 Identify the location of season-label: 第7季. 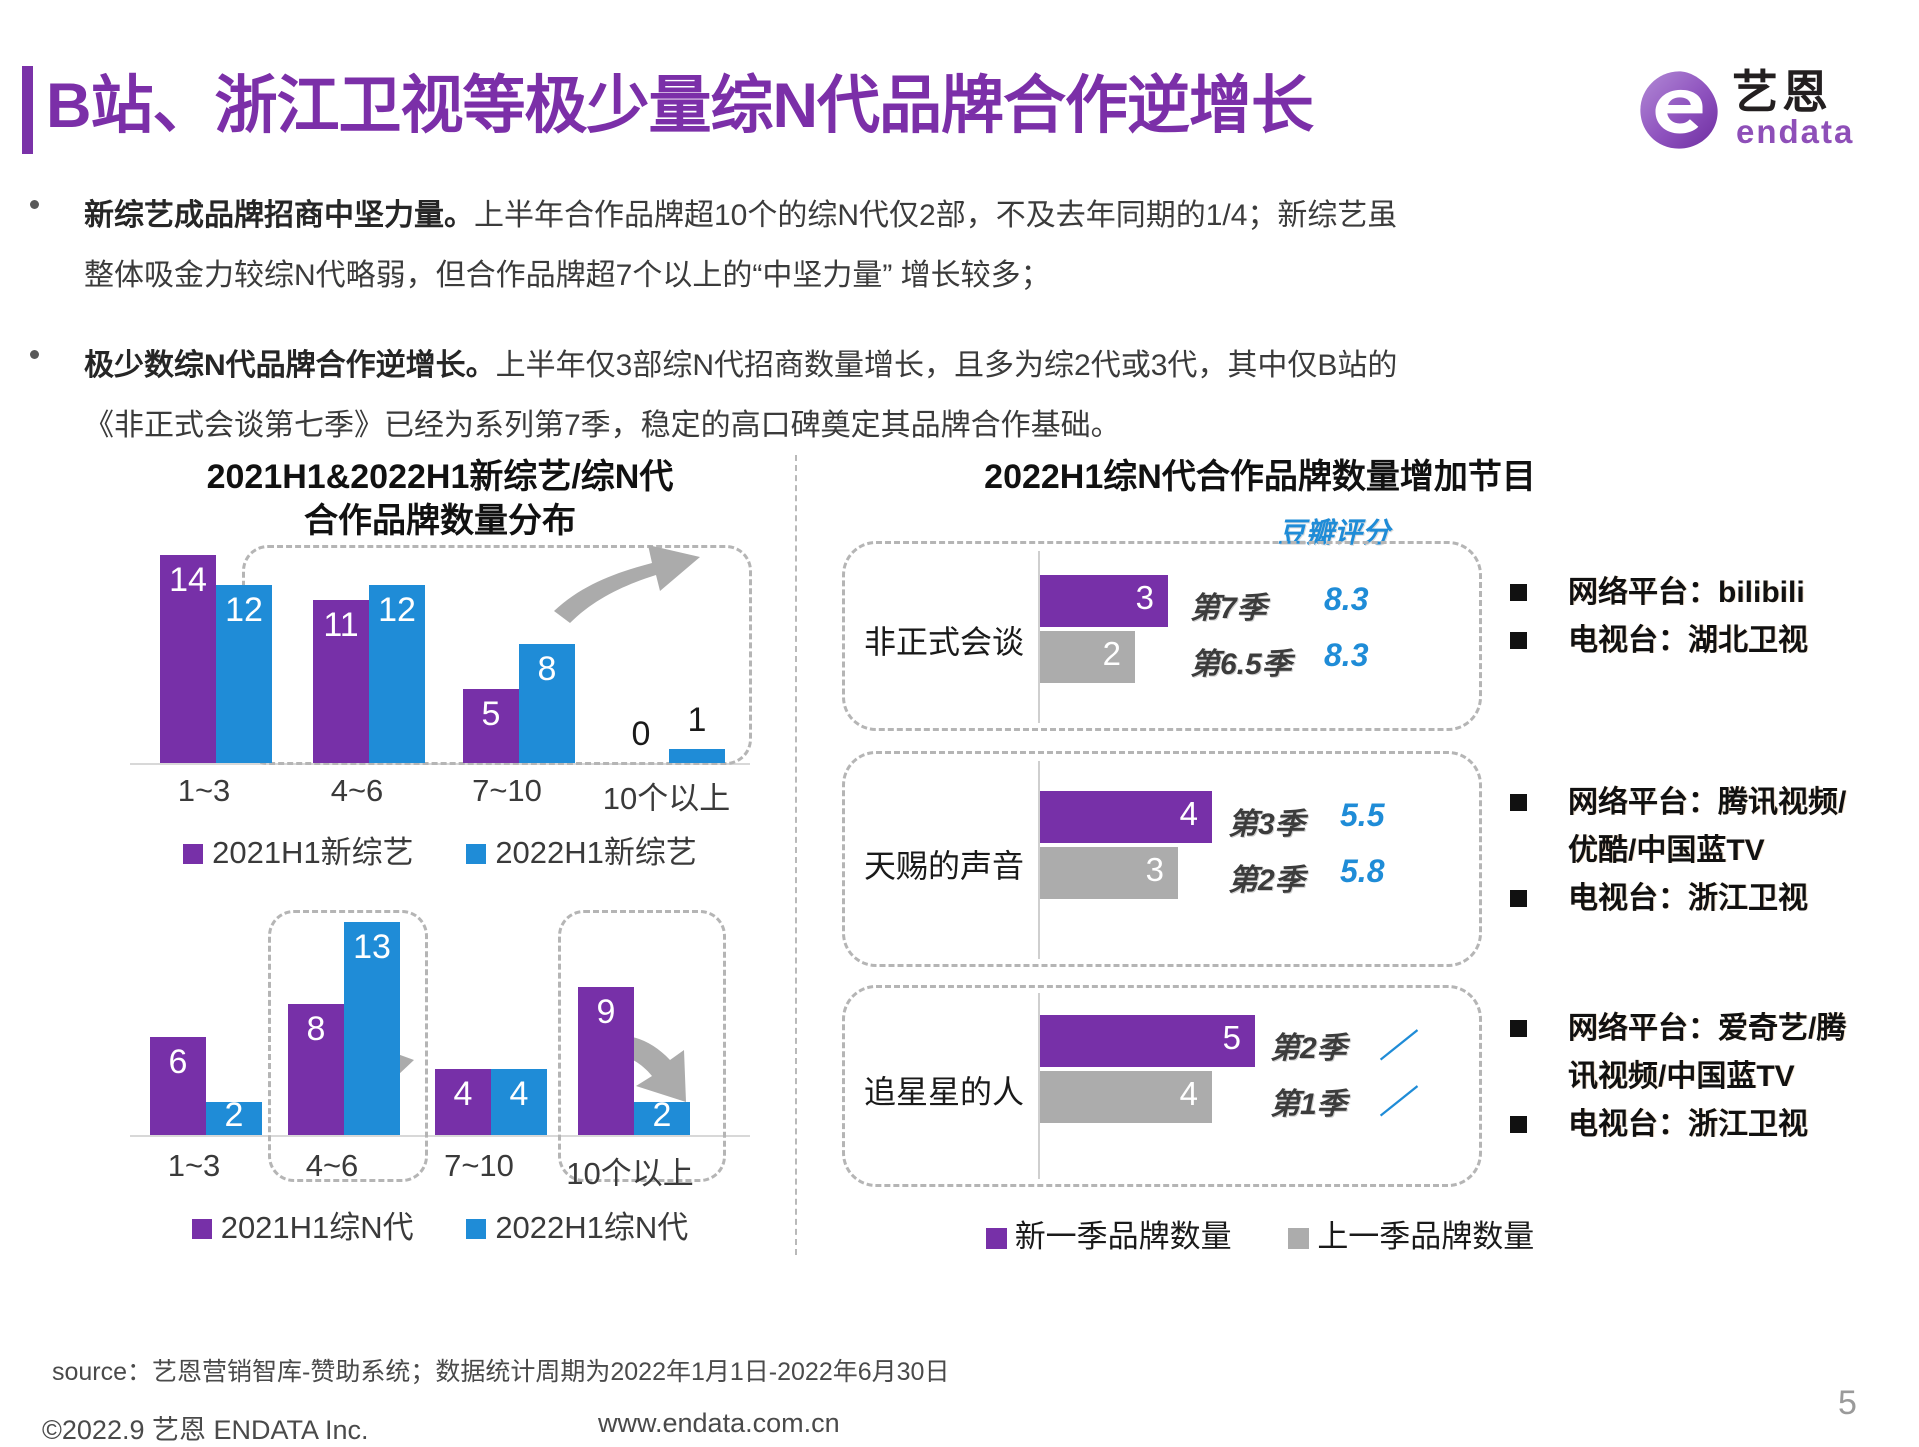
(1228, 608).